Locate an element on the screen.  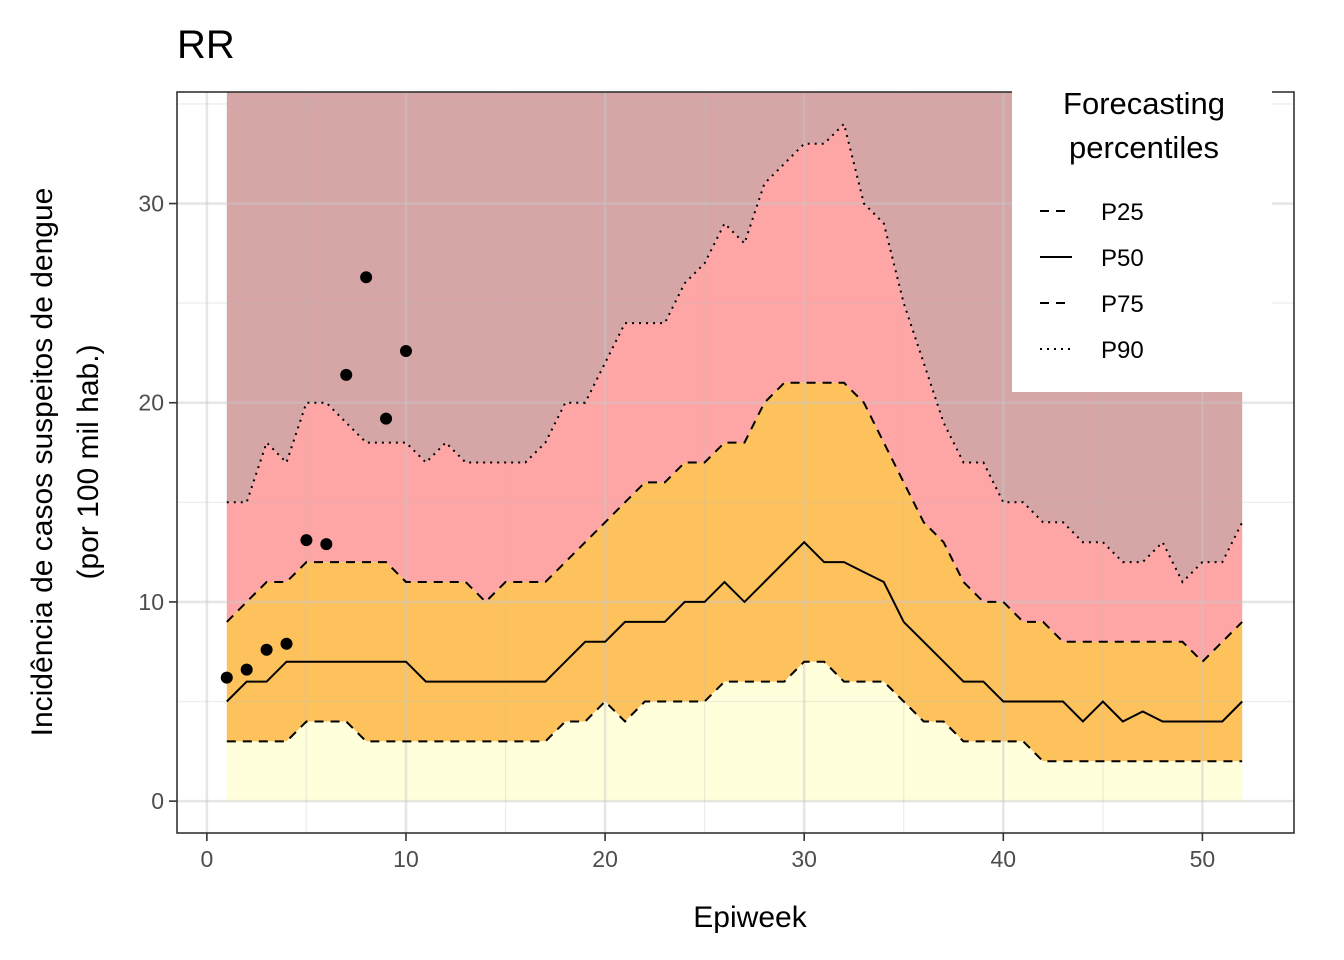
x-tick-label: 30 is located at coordinates (804, 859).